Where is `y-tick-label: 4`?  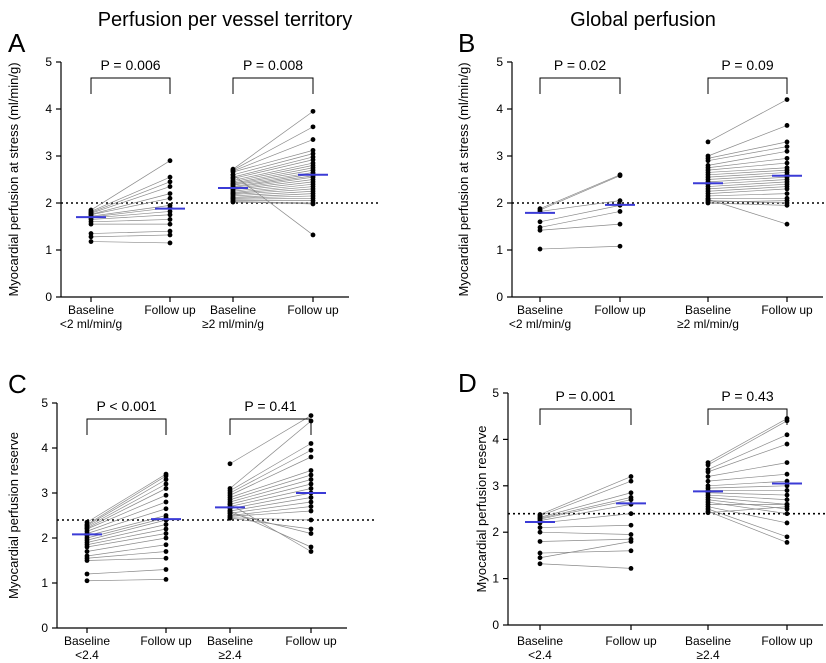
y-tick-label: 4 is located at coordinates (44, 448).